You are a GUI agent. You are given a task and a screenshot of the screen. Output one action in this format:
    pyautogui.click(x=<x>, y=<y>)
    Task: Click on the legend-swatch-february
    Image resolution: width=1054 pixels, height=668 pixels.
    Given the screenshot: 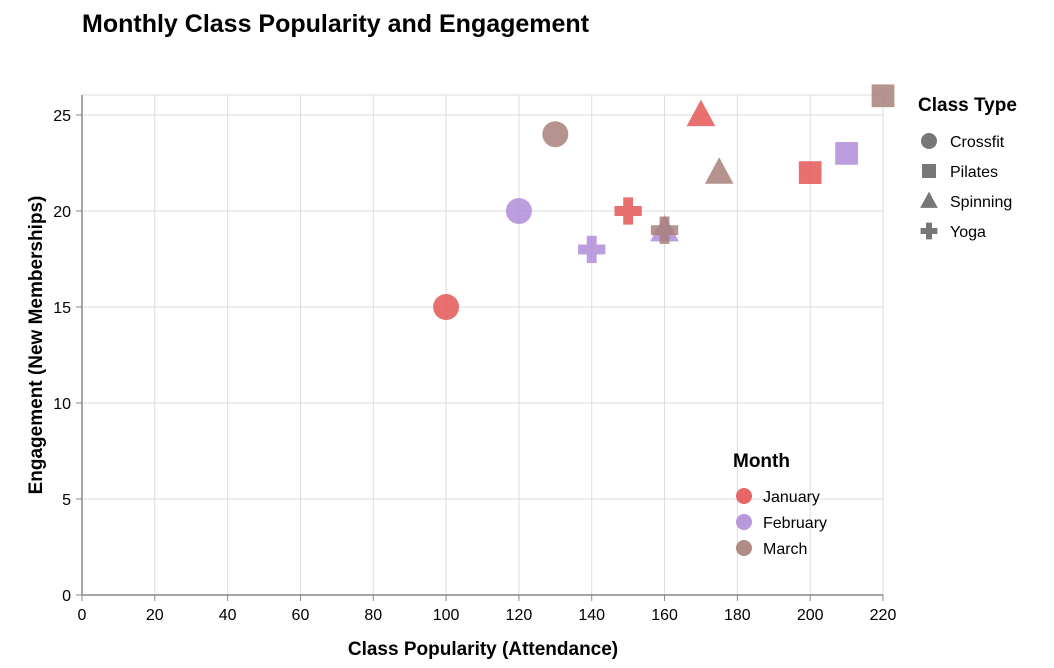 What is the action you would take?
    pyautogui.click(x=744, y=522)
    